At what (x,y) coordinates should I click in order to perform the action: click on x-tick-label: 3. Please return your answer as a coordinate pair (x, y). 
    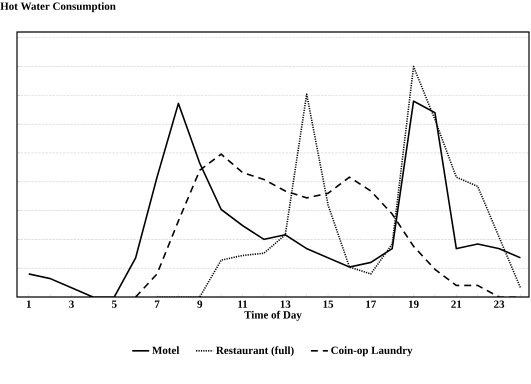
    Looking at the image, I should click on (71, 304).